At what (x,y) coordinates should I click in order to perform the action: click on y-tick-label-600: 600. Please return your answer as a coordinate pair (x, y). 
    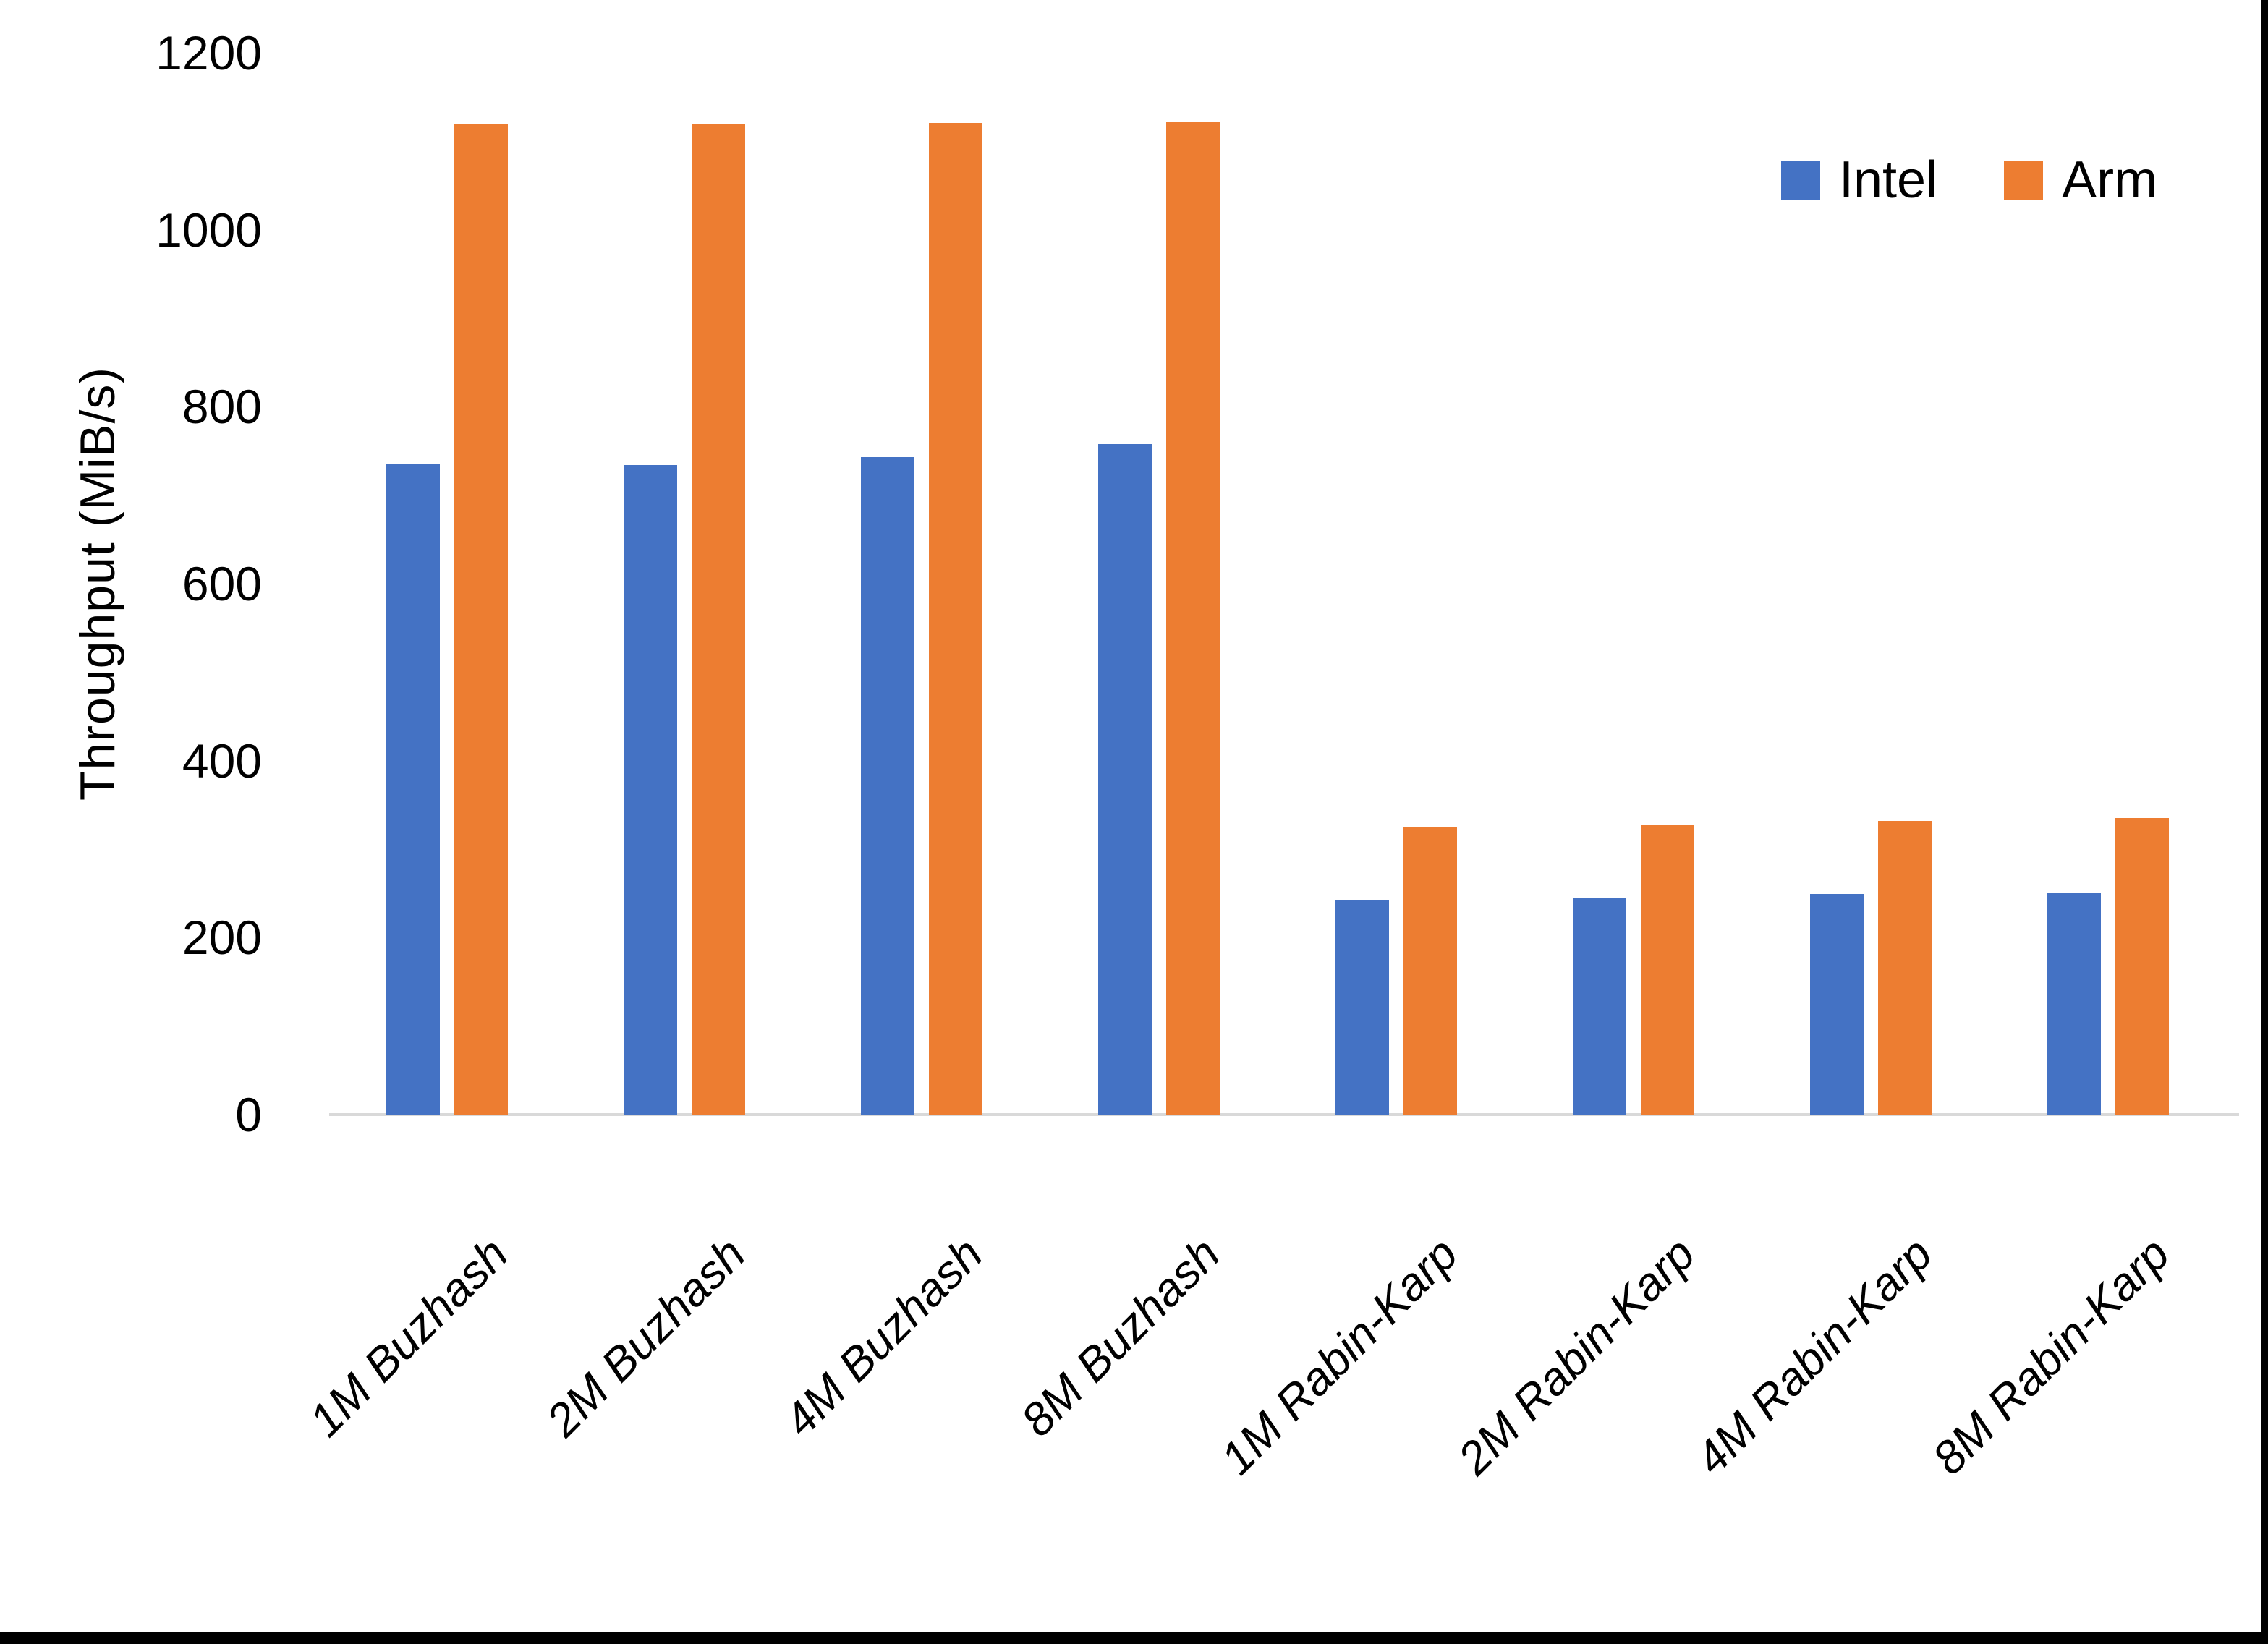
    Looking at the image, I should click on (222, 583).